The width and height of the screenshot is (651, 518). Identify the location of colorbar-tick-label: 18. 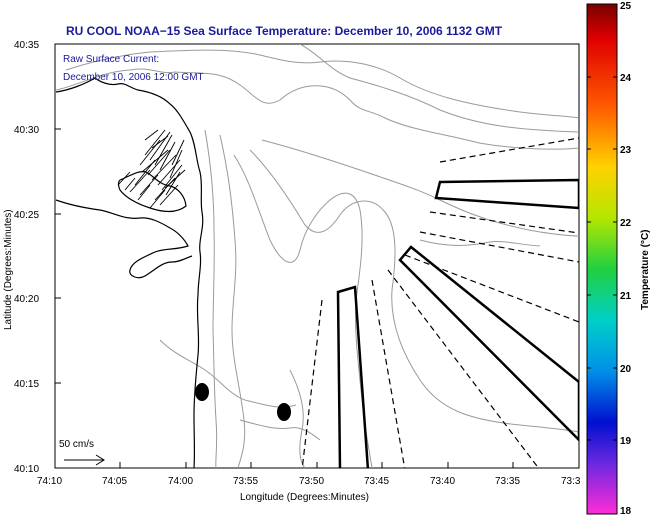
(626, 511).